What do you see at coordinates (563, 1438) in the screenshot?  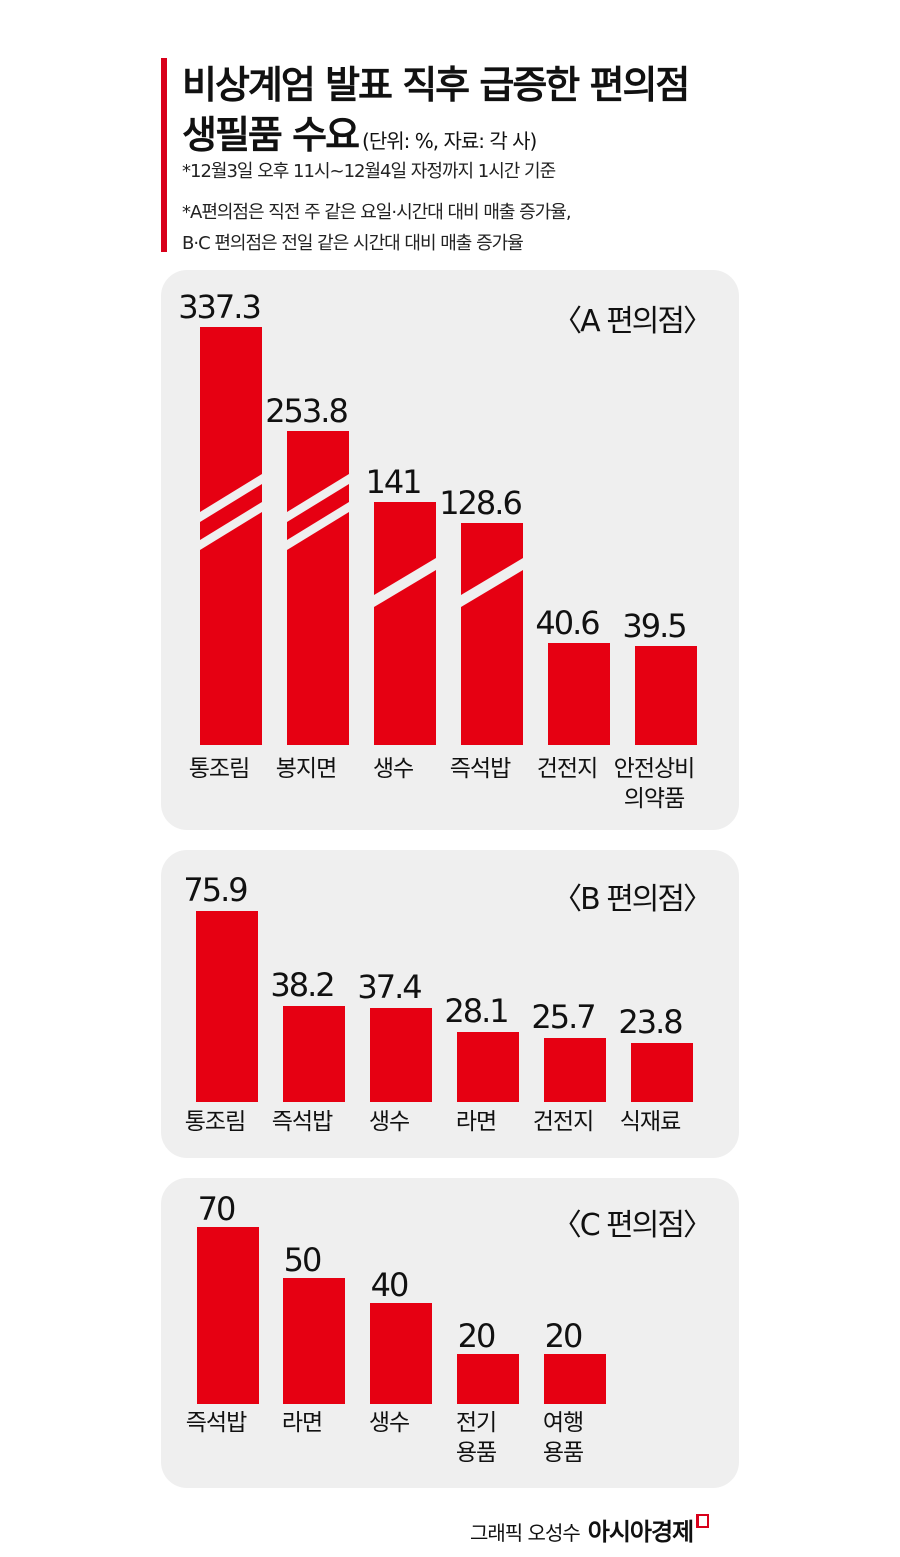 I see `bar-label: 여행 용품` at bounding box center [563, 1438].